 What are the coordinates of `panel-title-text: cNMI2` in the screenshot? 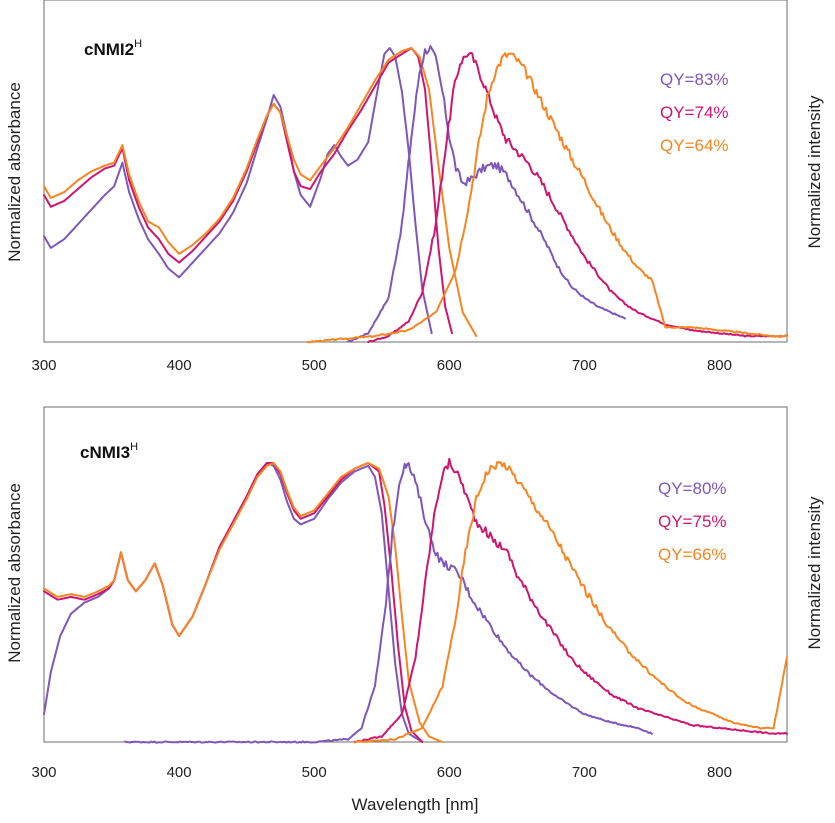 It's located at (109, 49).